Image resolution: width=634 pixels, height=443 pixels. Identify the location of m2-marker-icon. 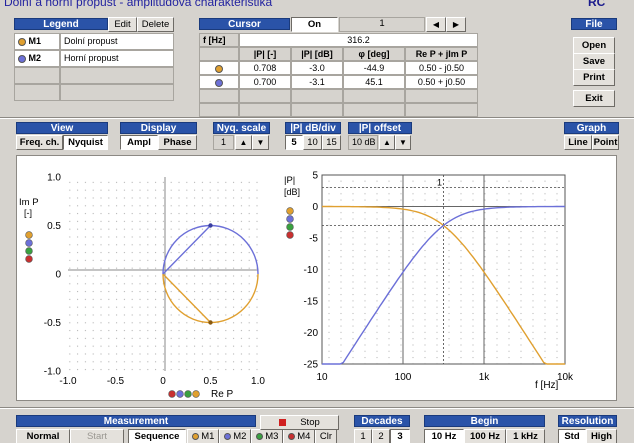
(219, 82).